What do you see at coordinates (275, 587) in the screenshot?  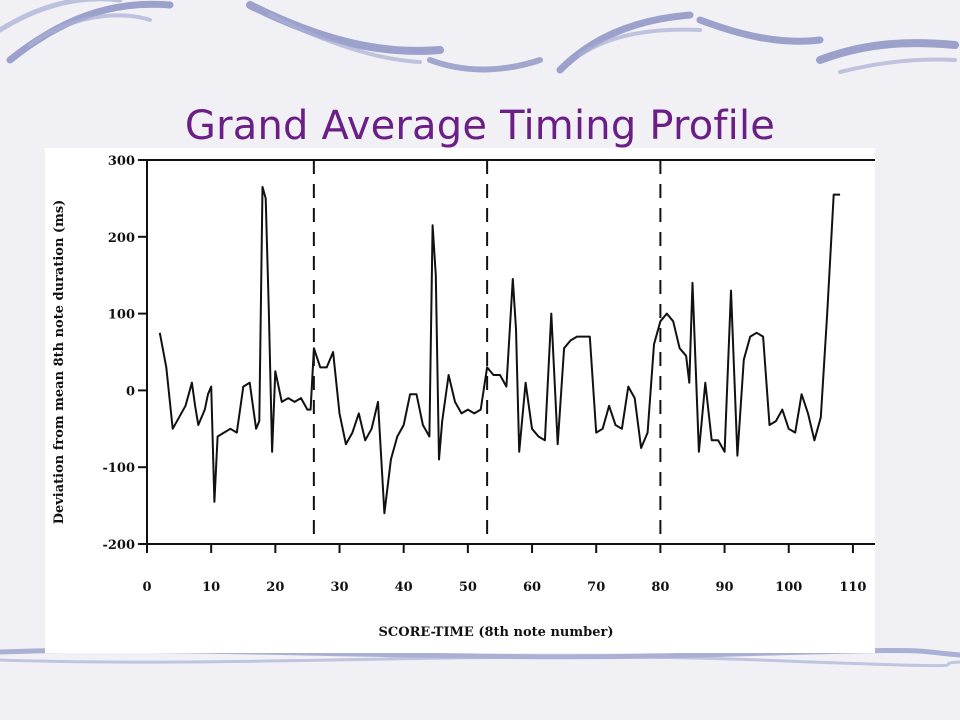 I see `x-tick-label-20: 20` at bounding box center [275, 587].